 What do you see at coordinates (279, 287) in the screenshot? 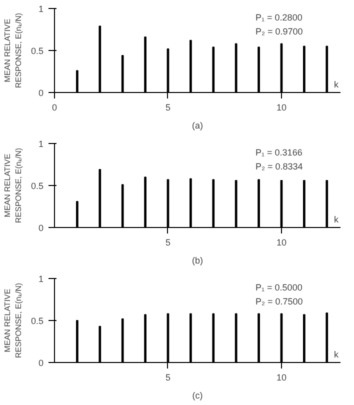
I see `annotation: P₁ = 0.5000` at bounding box center [279, 287].